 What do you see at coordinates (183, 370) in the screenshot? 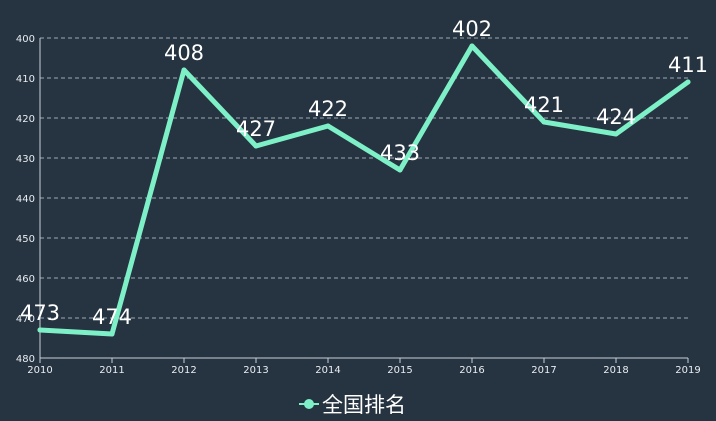
I see `x-tick-label: 2012` at bounding box center [183, 370].